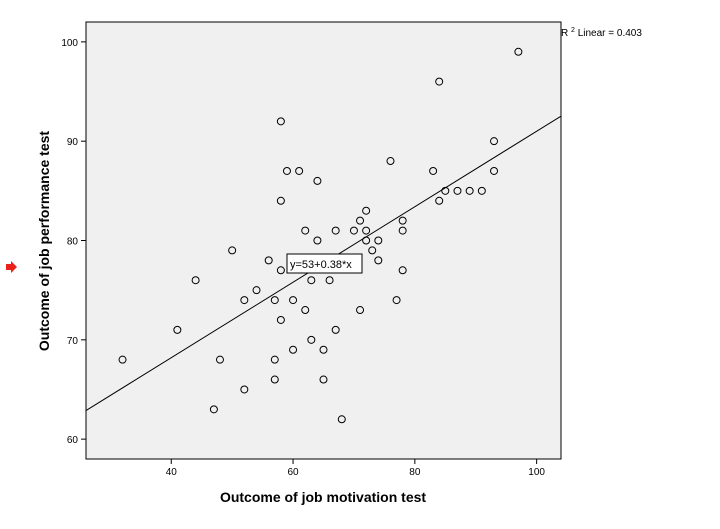 This screenshot has height=529, width=720. What do you see at coordinates (564, 33) in the screenshot?
I see `r2-prefix: R` at bounding box center [564, 33].